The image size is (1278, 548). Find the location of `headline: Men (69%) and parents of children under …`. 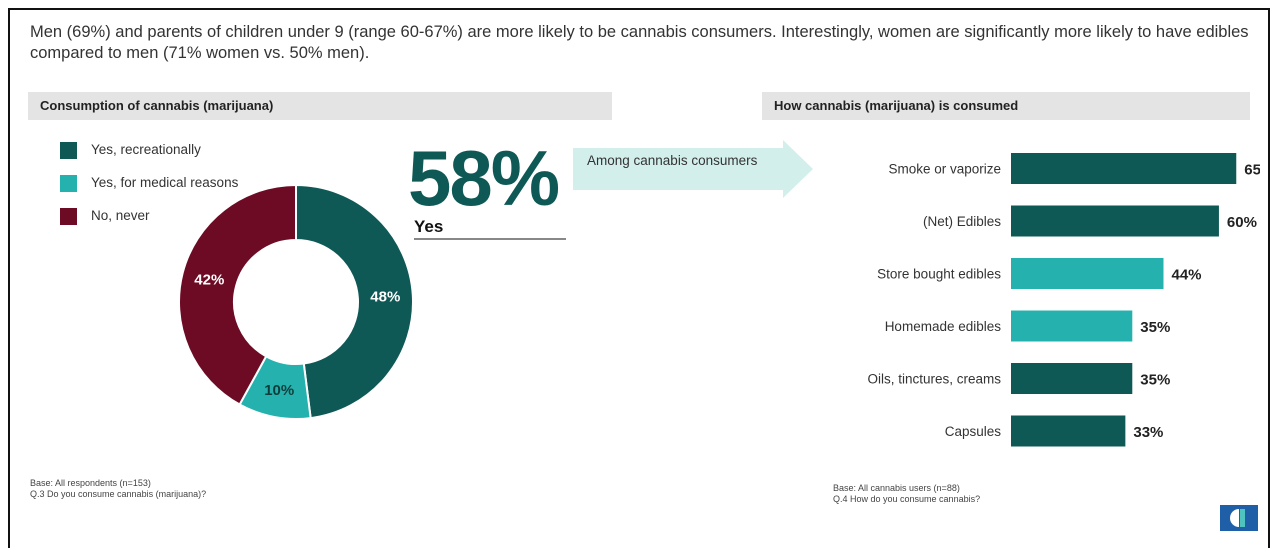

headline: Men (69%) and parents of children under … is located at coordinates (639, 42).